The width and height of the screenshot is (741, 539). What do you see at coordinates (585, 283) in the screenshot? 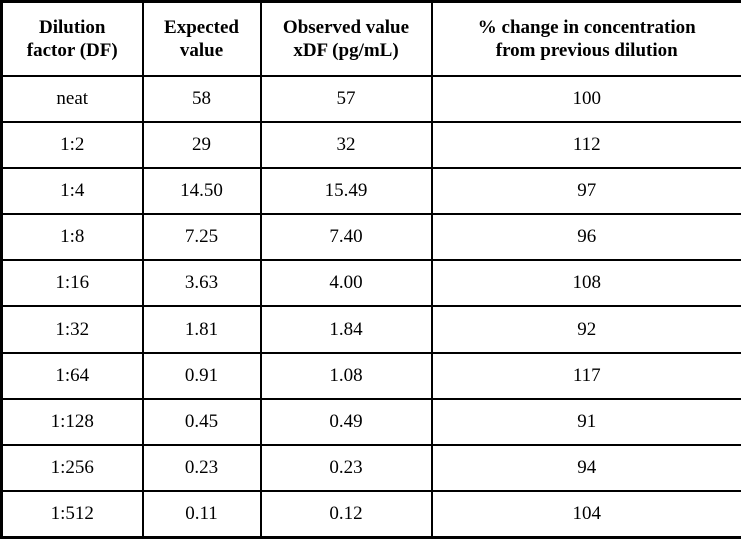
I see `table-cell: 108` at bounding box center [585, 283].